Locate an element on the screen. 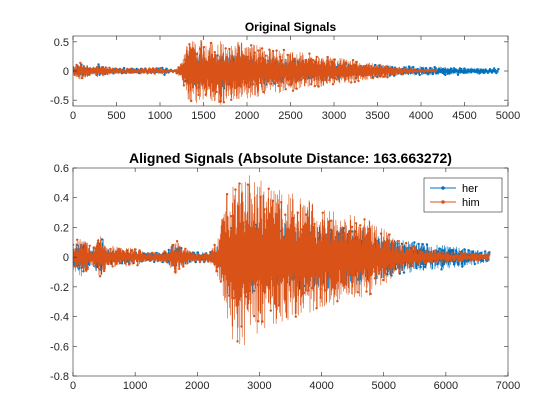 This screenshot has width=560, height=420. y-tick-label: 0.2 is located at coordinates (61, 228).